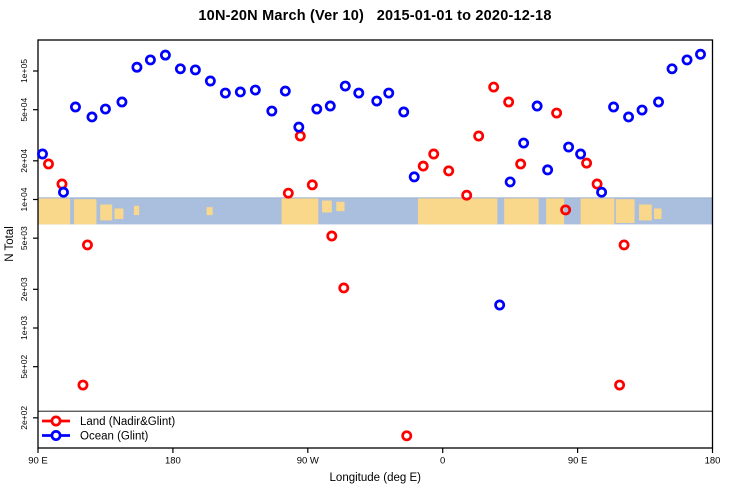  What do you see at coordinates (127, 422) in the screenshot?
I see `legend-label-land: Land (Nadir&Glint)` at bounding box center [127, 422].